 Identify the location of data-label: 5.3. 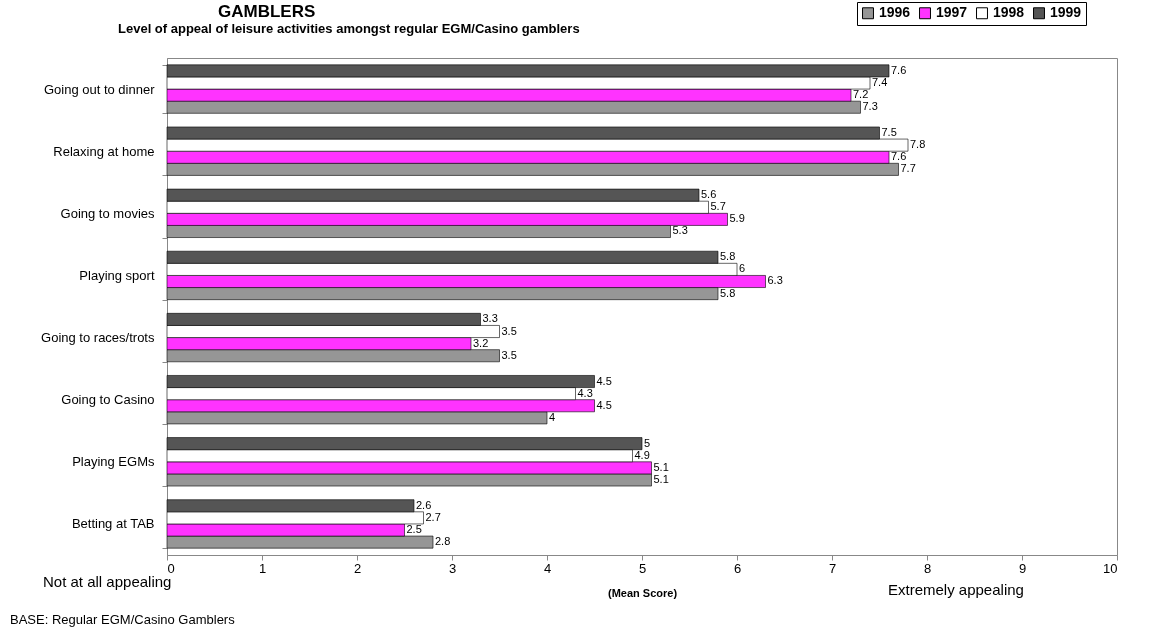
(680, 230).